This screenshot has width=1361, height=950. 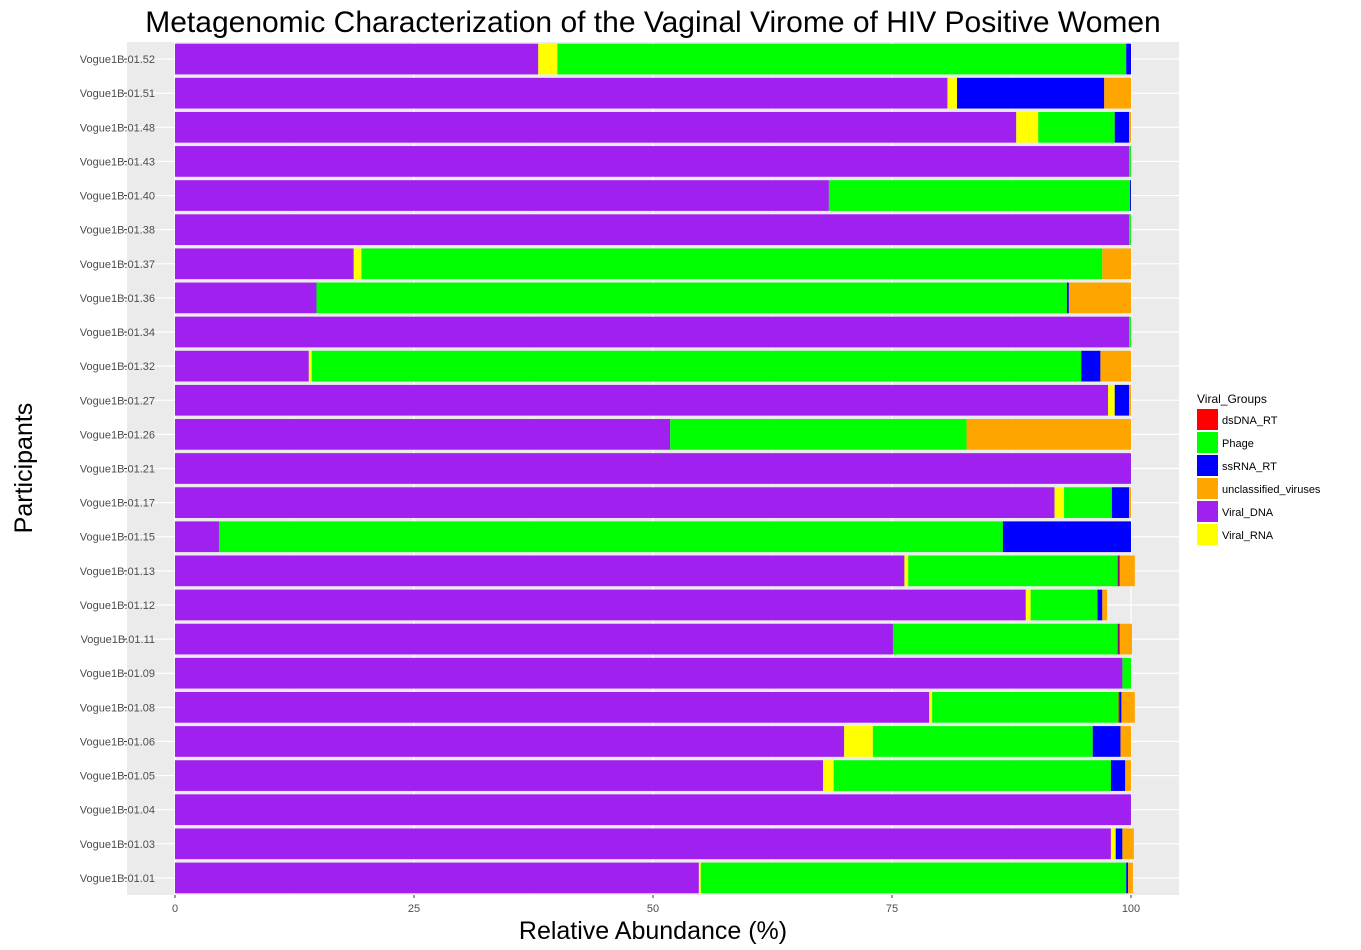 What do you see at coordinates (117, 504) in the screenshot?
I see `y-tick-label: Vogue1B.01.17` at bounding box center [117, 504].